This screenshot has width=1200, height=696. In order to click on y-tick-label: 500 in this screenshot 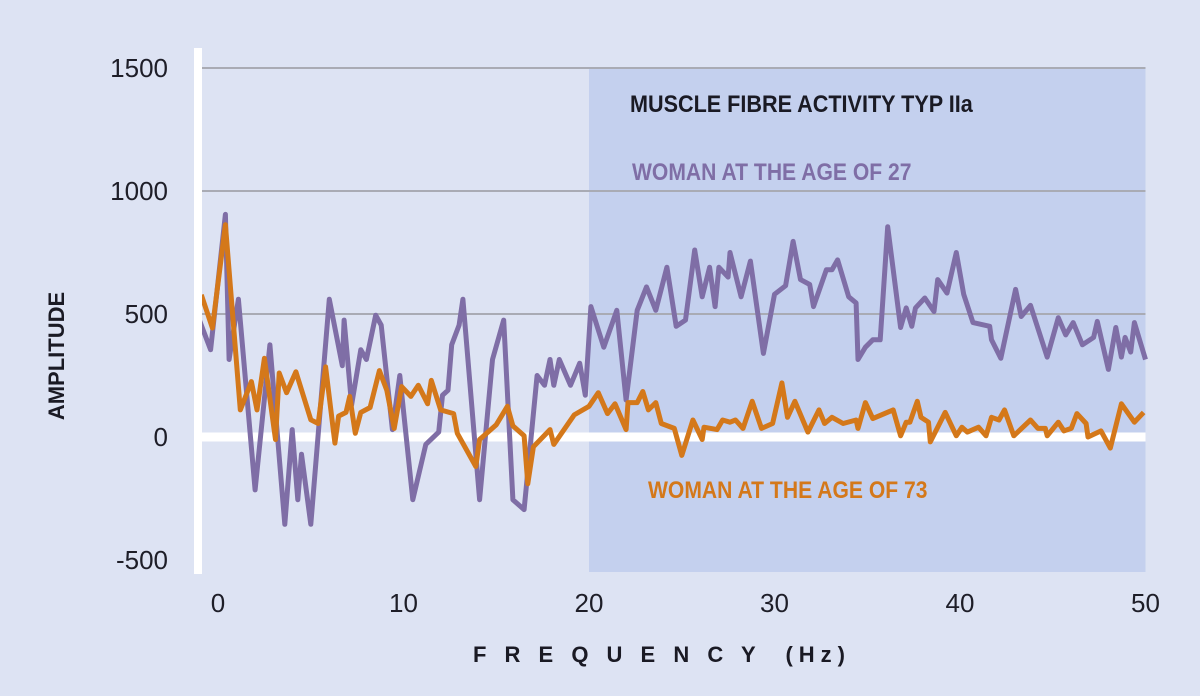, I will do `click(146, 314)`.